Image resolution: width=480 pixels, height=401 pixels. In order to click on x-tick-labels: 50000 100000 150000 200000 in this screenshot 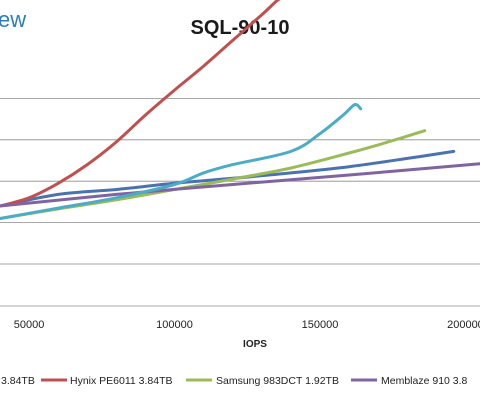, I will do `click(247, 325)`.